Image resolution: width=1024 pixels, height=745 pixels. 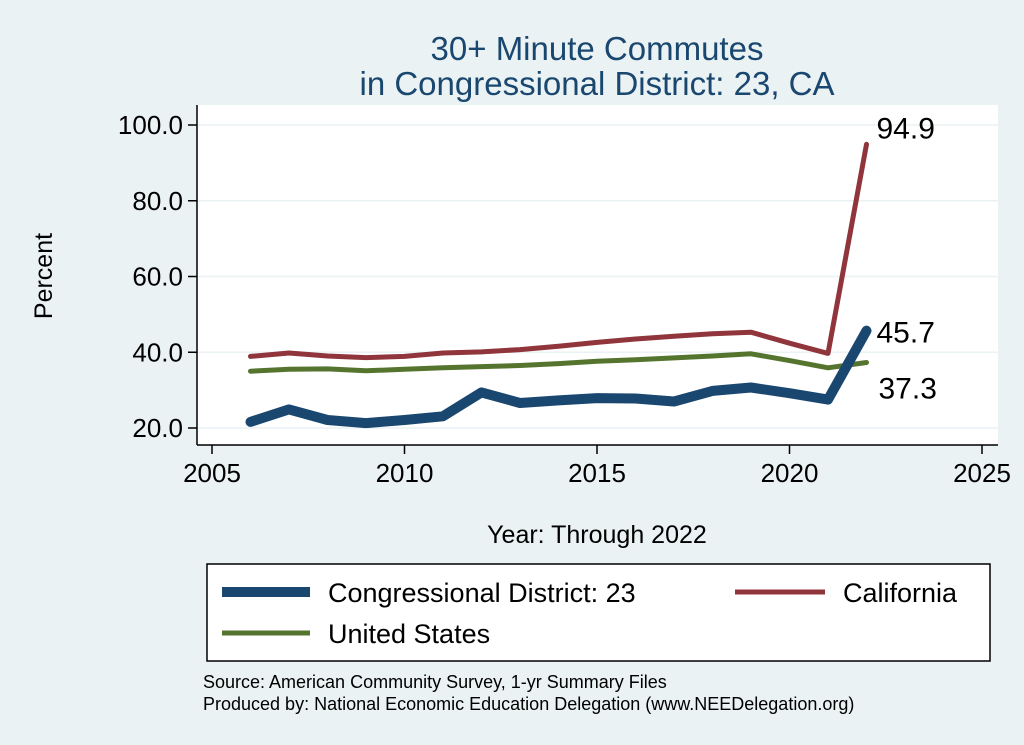 I want to click on y-axis-title: Percent, so click(x=44, y=276).